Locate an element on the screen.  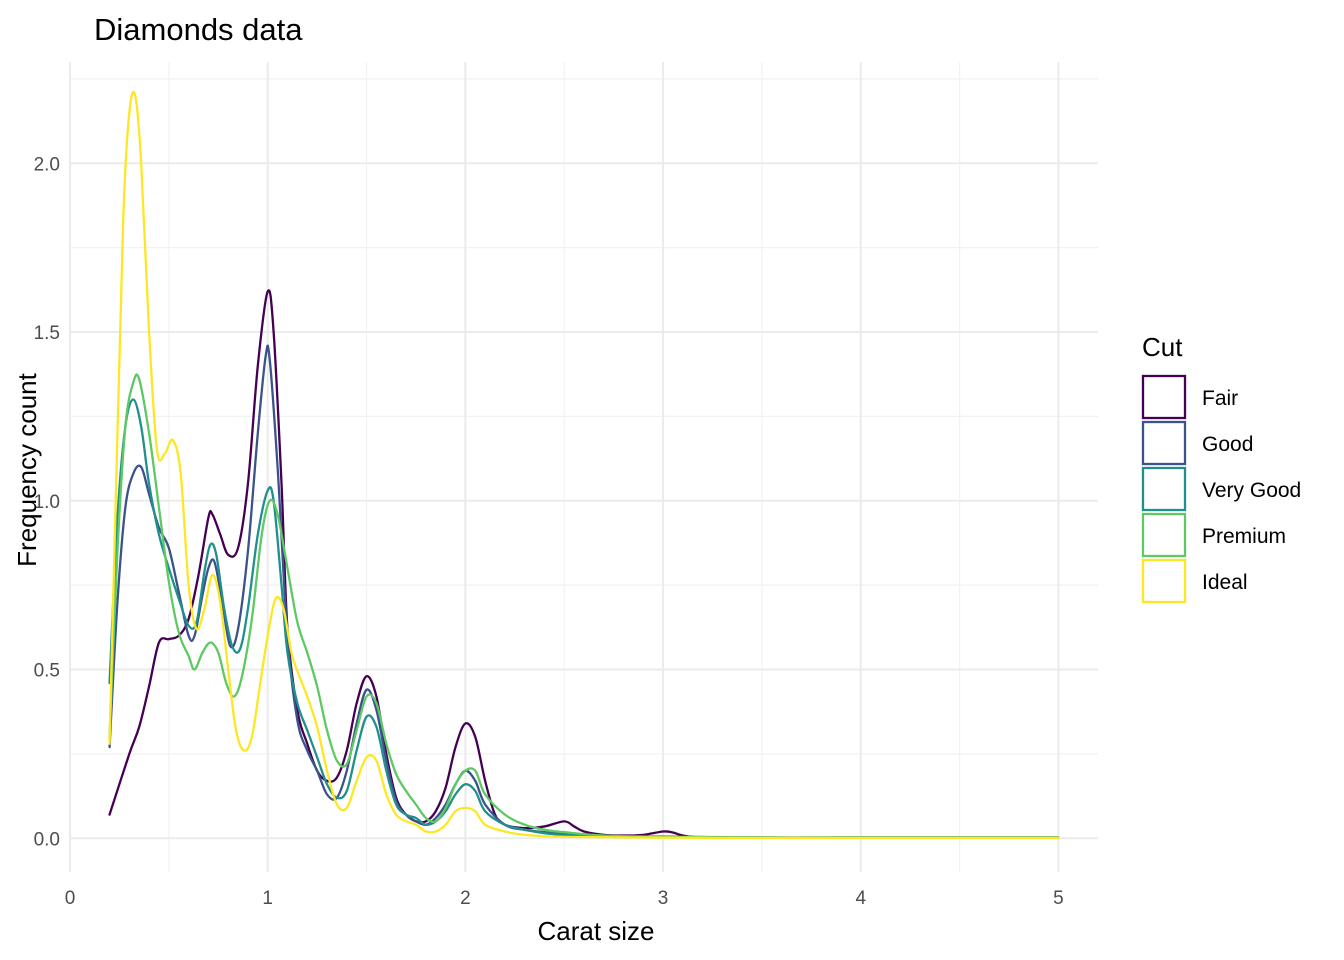
y-tick-label: 0.0 is located at coordinates (47, 839).